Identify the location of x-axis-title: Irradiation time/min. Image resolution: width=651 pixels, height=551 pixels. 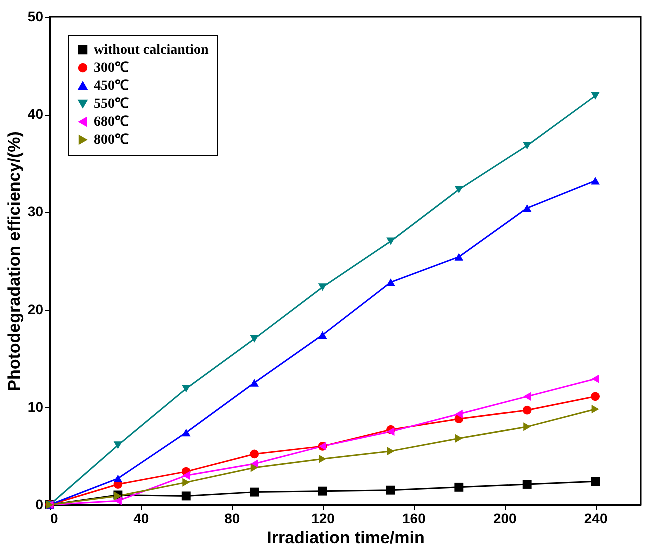
(346, 538).